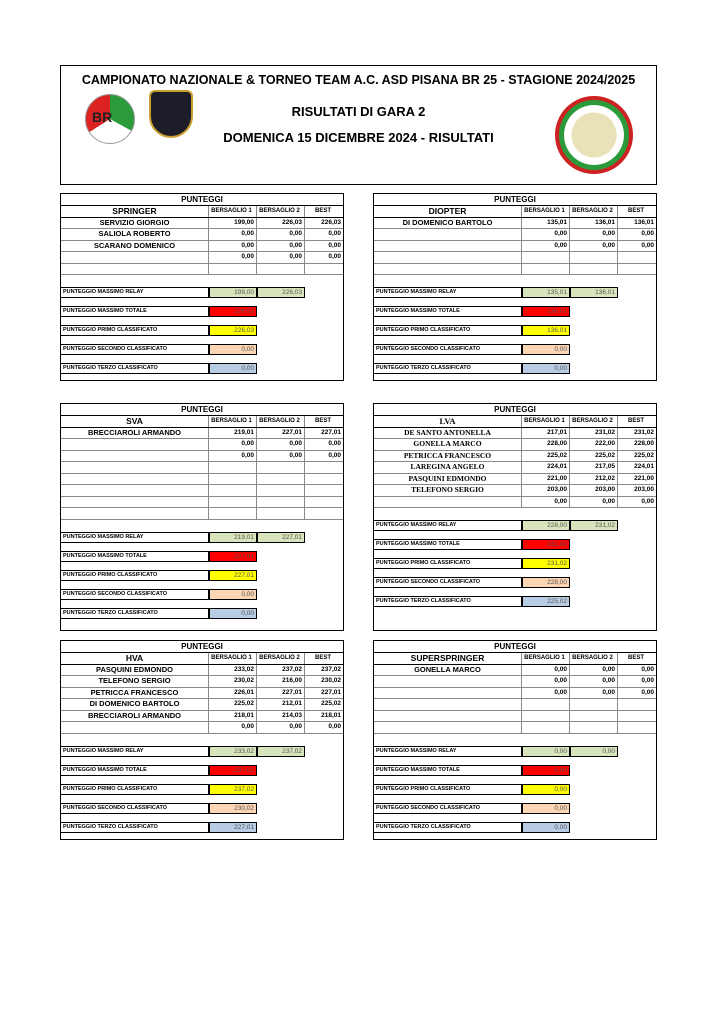 Image resolution: width=723 pixels, height=1023 pixels. I want to click on table-row: GONELLA MARCO 228,00 222,00 228,00, so click(515, 445).